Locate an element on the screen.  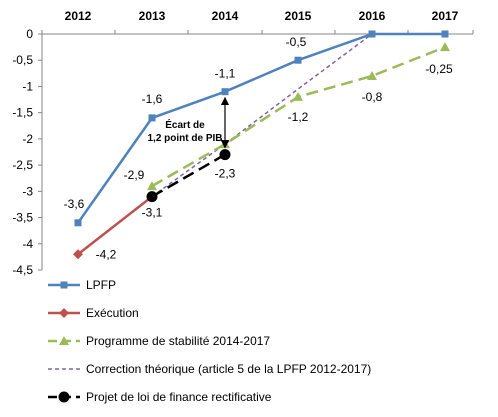
y-tick-label: -0,5 is located at coordinates (22, 60).